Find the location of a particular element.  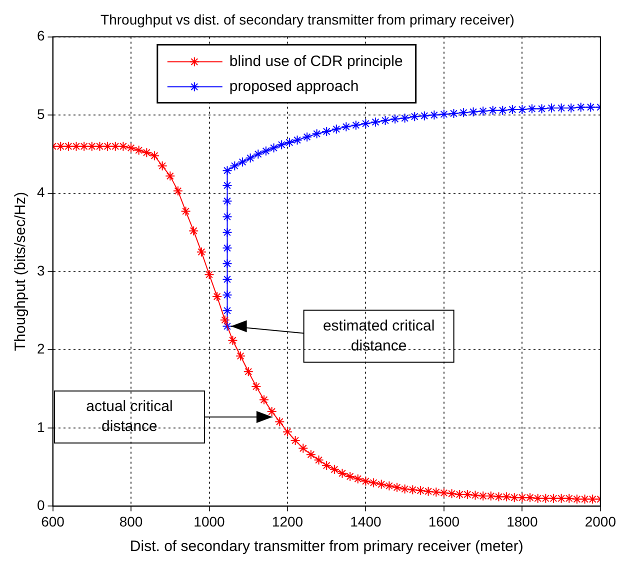

y-axis-title: Thoughput (bits/sec/Hz) is located at coordinates (21, 272).